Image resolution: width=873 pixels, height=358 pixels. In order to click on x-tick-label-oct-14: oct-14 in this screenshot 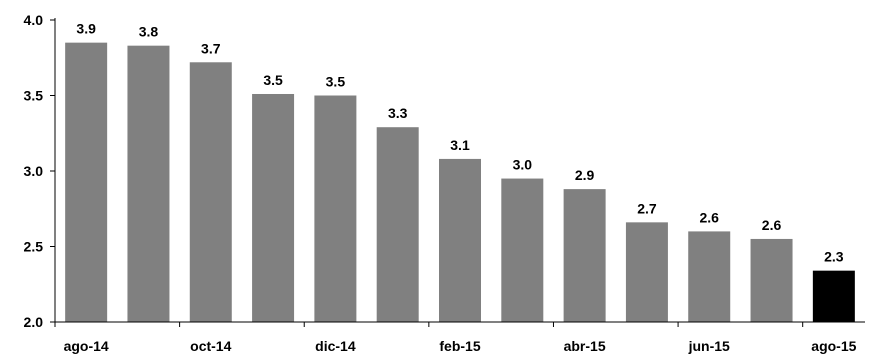, I will do `click(210, 346)`.